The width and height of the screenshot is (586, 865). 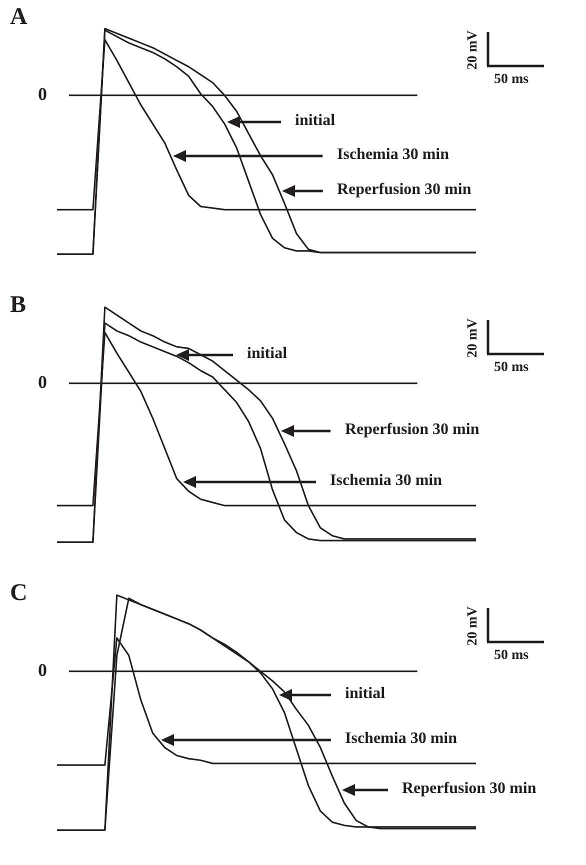 What do you see at coordinates (19, 593) in the screenshot?
I see `chart-title: C` at bounding box center [19, 593].